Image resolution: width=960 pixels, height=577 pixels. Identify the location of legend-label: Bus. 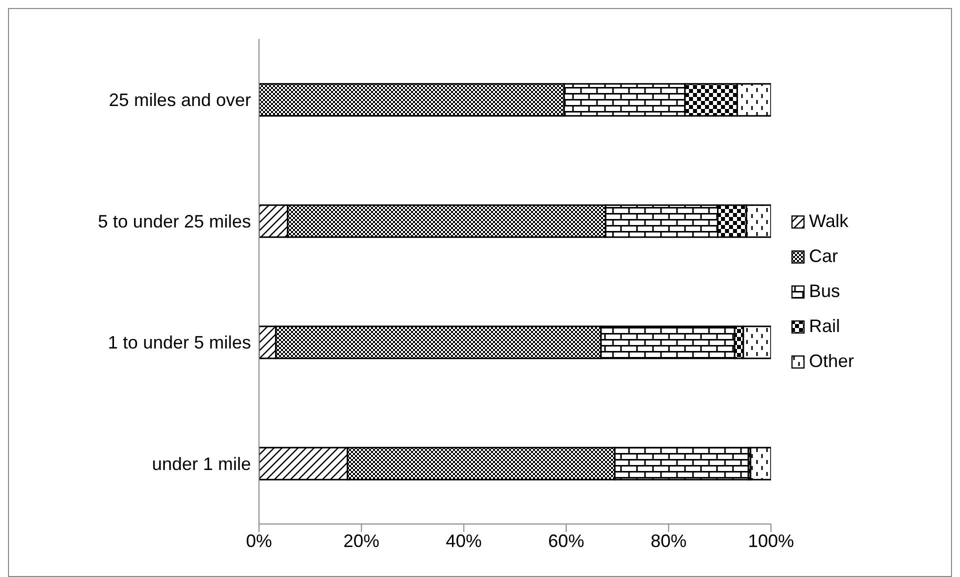
(824, 291).